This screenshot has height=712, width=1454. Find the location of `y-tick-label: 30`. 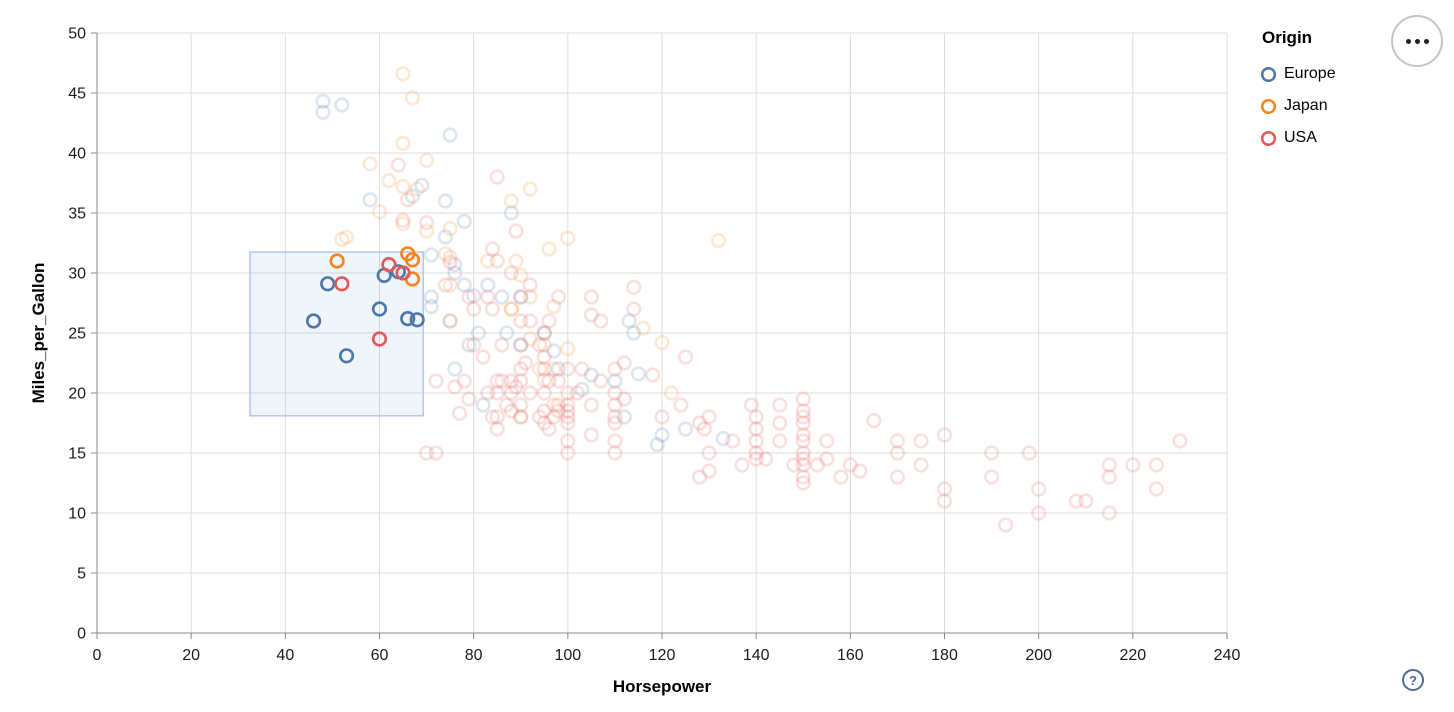

y-tick-label: 30 is located at coordinates (77, 274).